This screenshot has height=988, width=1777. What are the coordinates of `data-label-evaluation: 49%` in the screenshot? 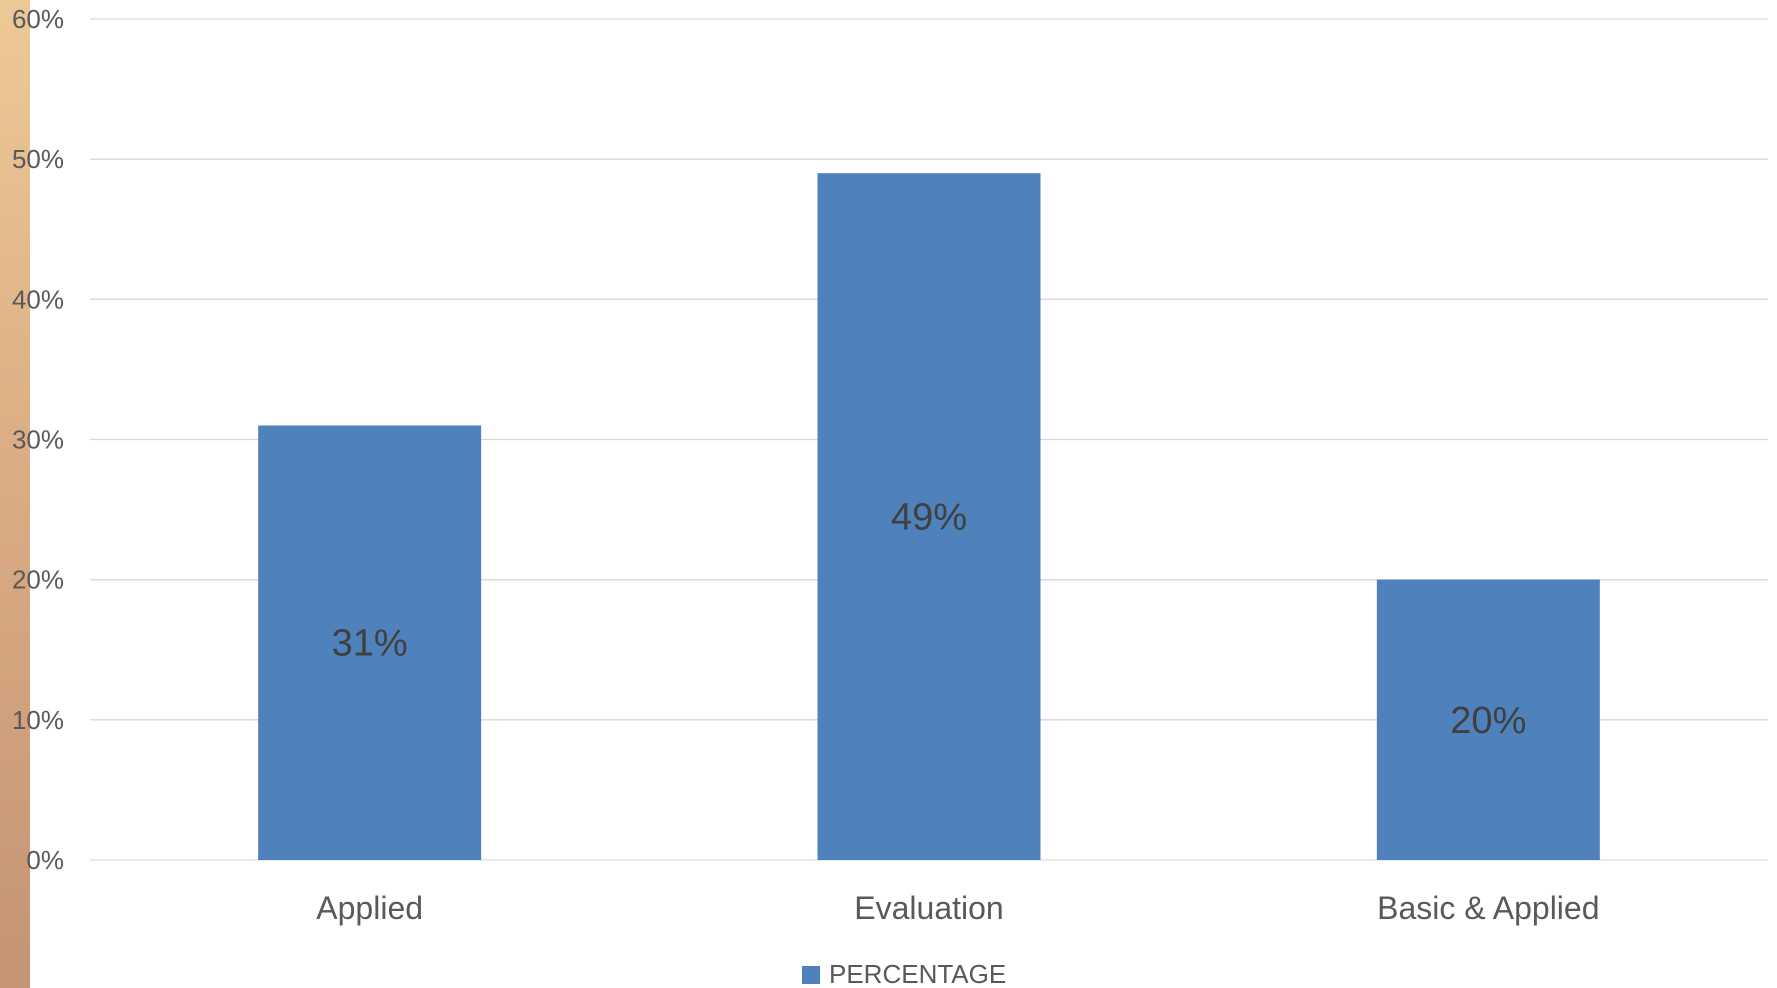 It's located at (929, 518).